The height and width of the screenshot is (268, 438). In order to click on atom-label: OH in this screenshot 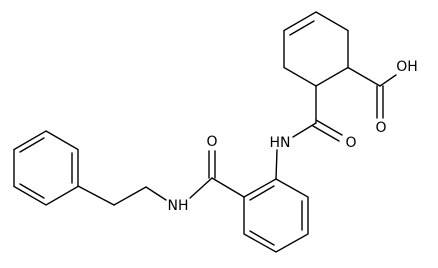, I will do `click(407, 67)`.